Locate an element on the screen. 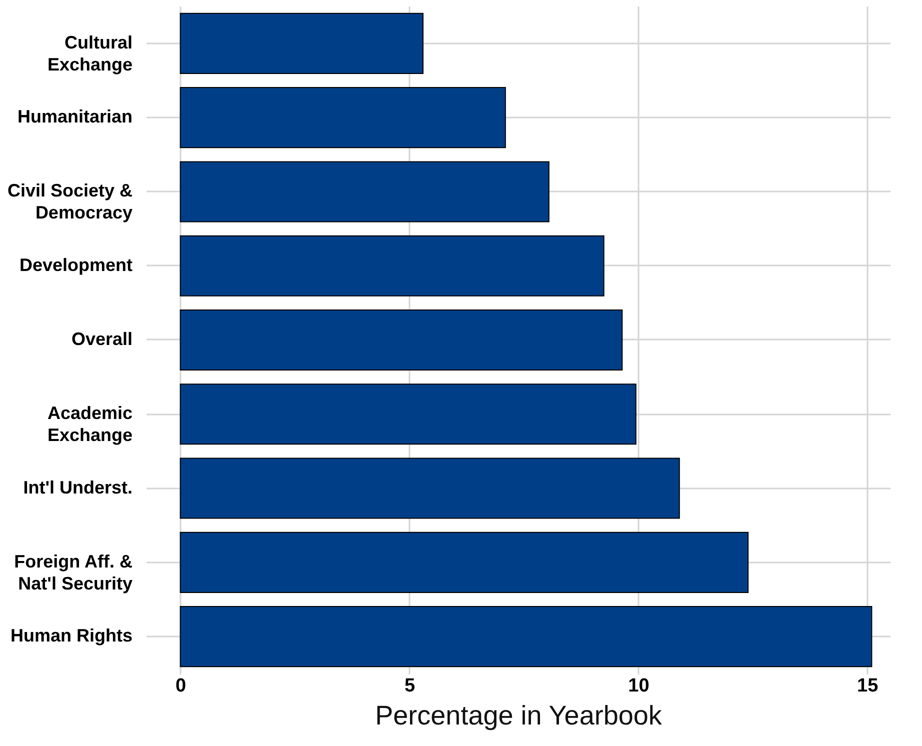 The image size is (922, 746). y-tick-label: Cultural Exchange is located at coordinates (89, 53).